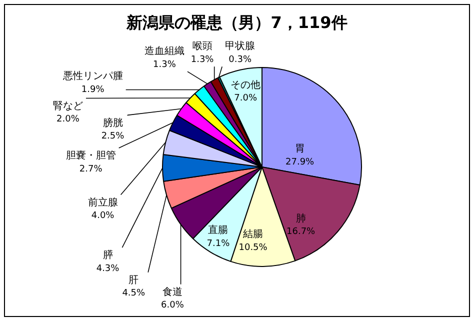  What do you see at coordinates (92, 76) in the screenshot?
I see `slice-label: 悪性リンパ腫` at bounding box center [92, 76].